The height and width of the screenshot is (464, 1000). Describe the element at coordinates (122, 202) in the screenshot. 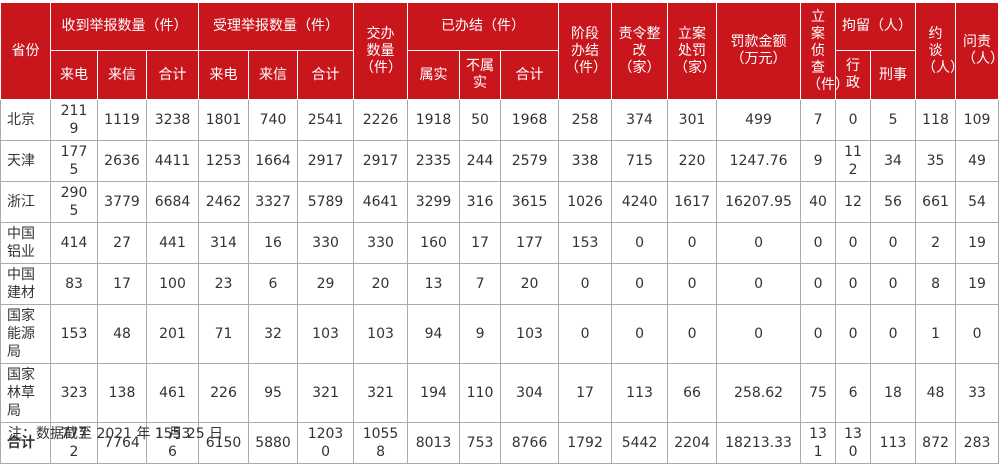

I see `cell: 3779` at that location.